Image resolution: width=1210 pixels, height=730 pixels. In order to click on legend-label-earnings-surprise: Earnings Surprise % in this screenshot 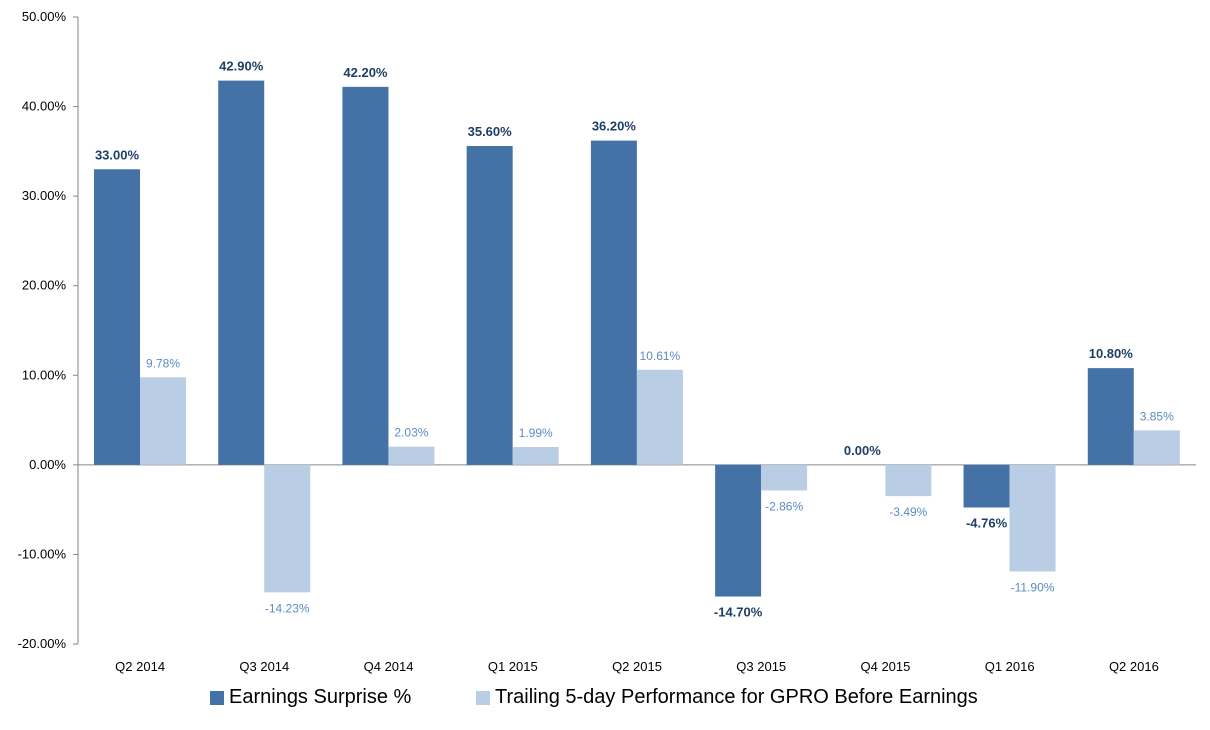, I will do `click(320, 697)`.